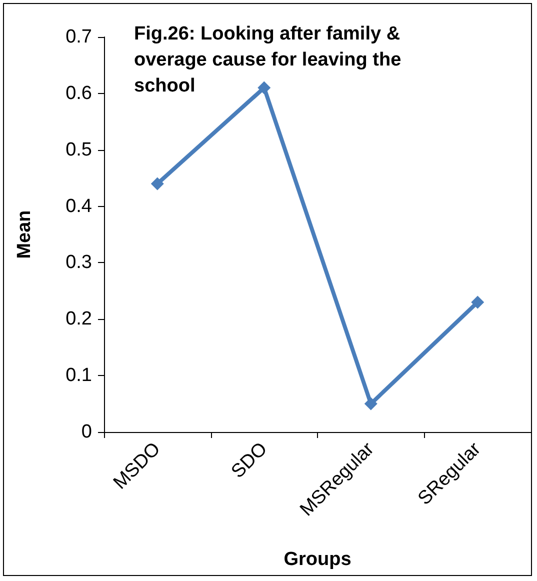 Image resolution: width=537 pixels, height=581 pixels. Describe the element at coordinates (79, 206) in the screenshot. I see `y-tick-label: 0.4` at that location.